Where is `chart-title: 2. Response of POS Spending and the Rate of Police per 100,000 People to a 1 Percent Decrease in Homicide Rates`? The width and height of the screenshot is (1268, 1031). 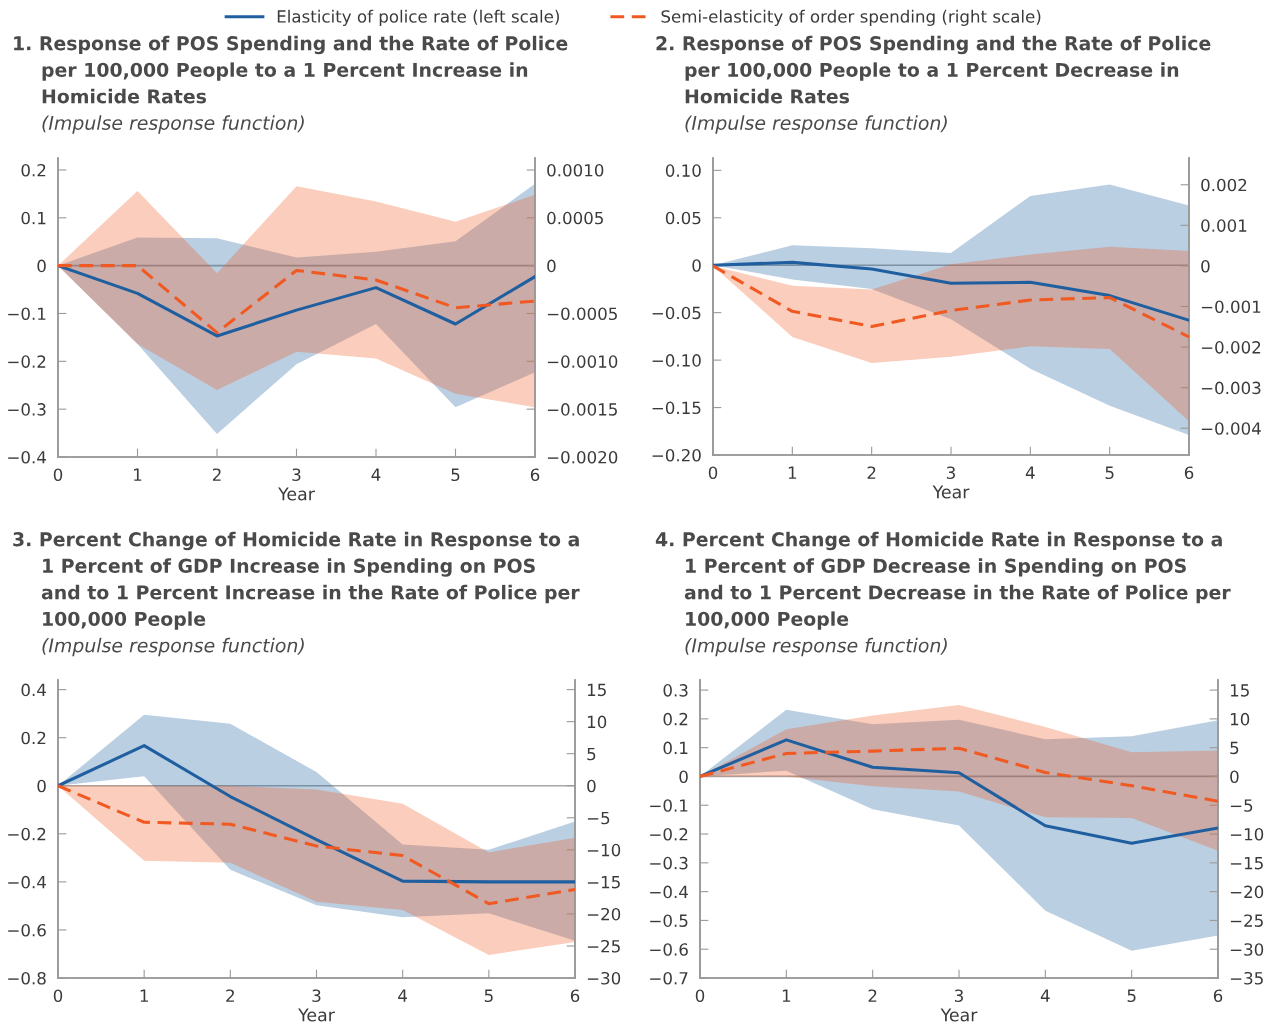
chart-title: 2. Response of POS Spending and the Rate of Police per 100,000 People to a 1 Percent Decrease in Homicide Rates is located at coordinates (933, 69).